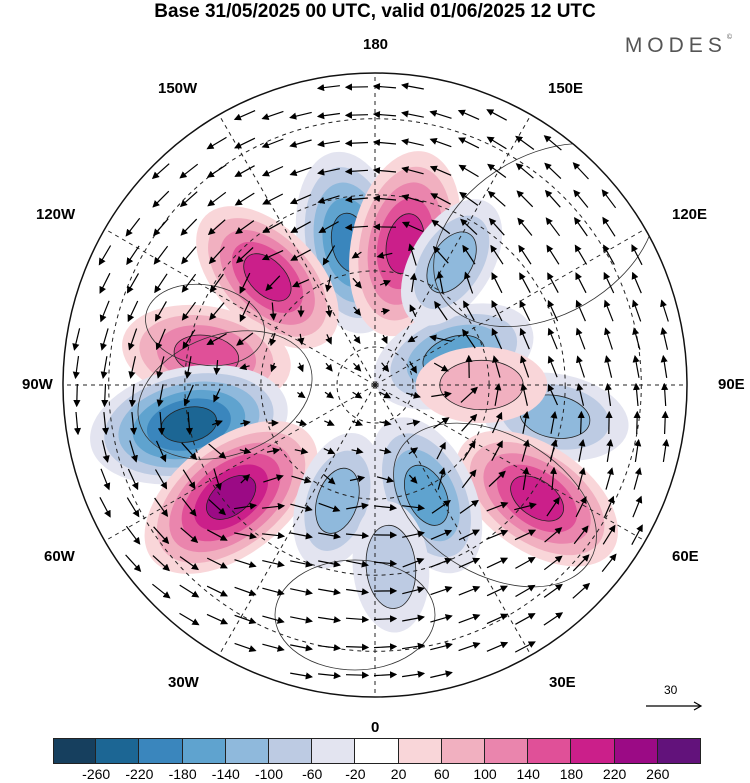  Describe the element at coordinates (685, 556) in the screenshot. I see `label-60e: 60E` at that location.